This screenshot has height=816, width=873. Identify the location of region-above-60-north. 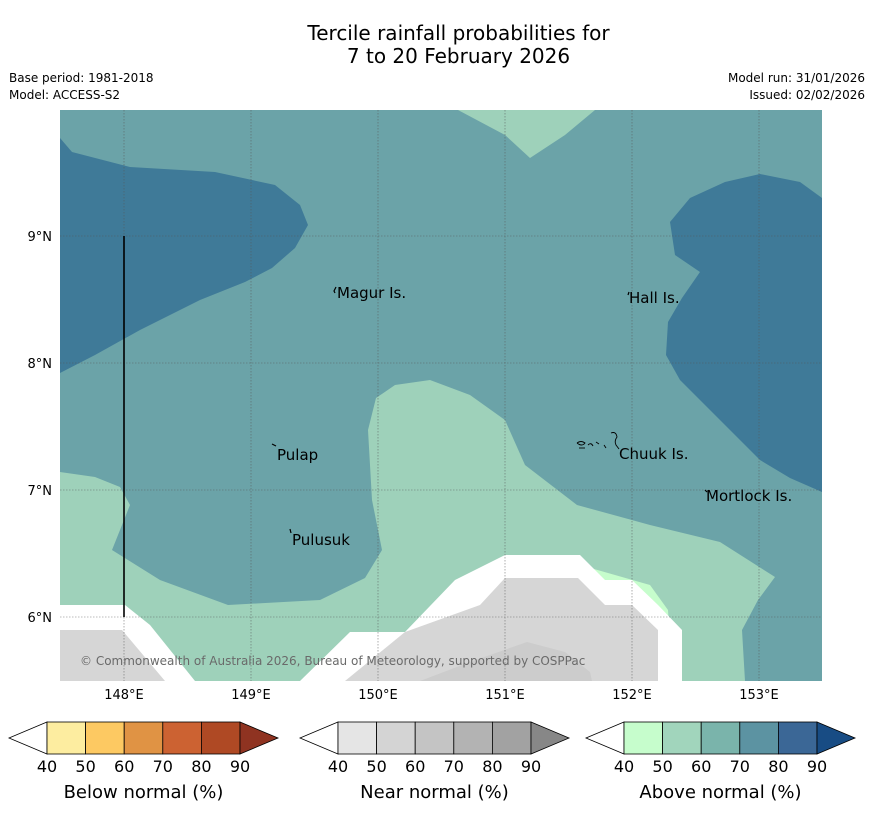
(526, 134).